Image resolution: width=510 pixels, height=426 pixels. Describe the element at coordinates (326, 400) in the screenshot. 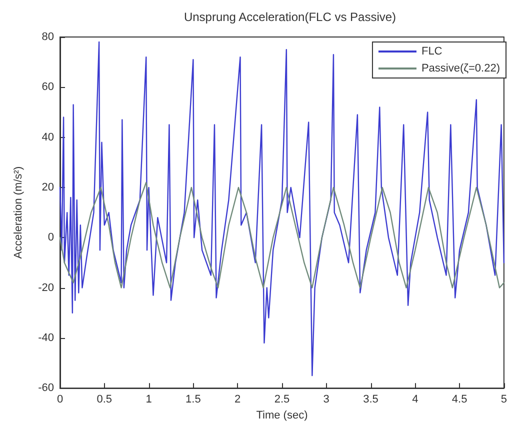

I see `x-tick-label: 3` at that location.